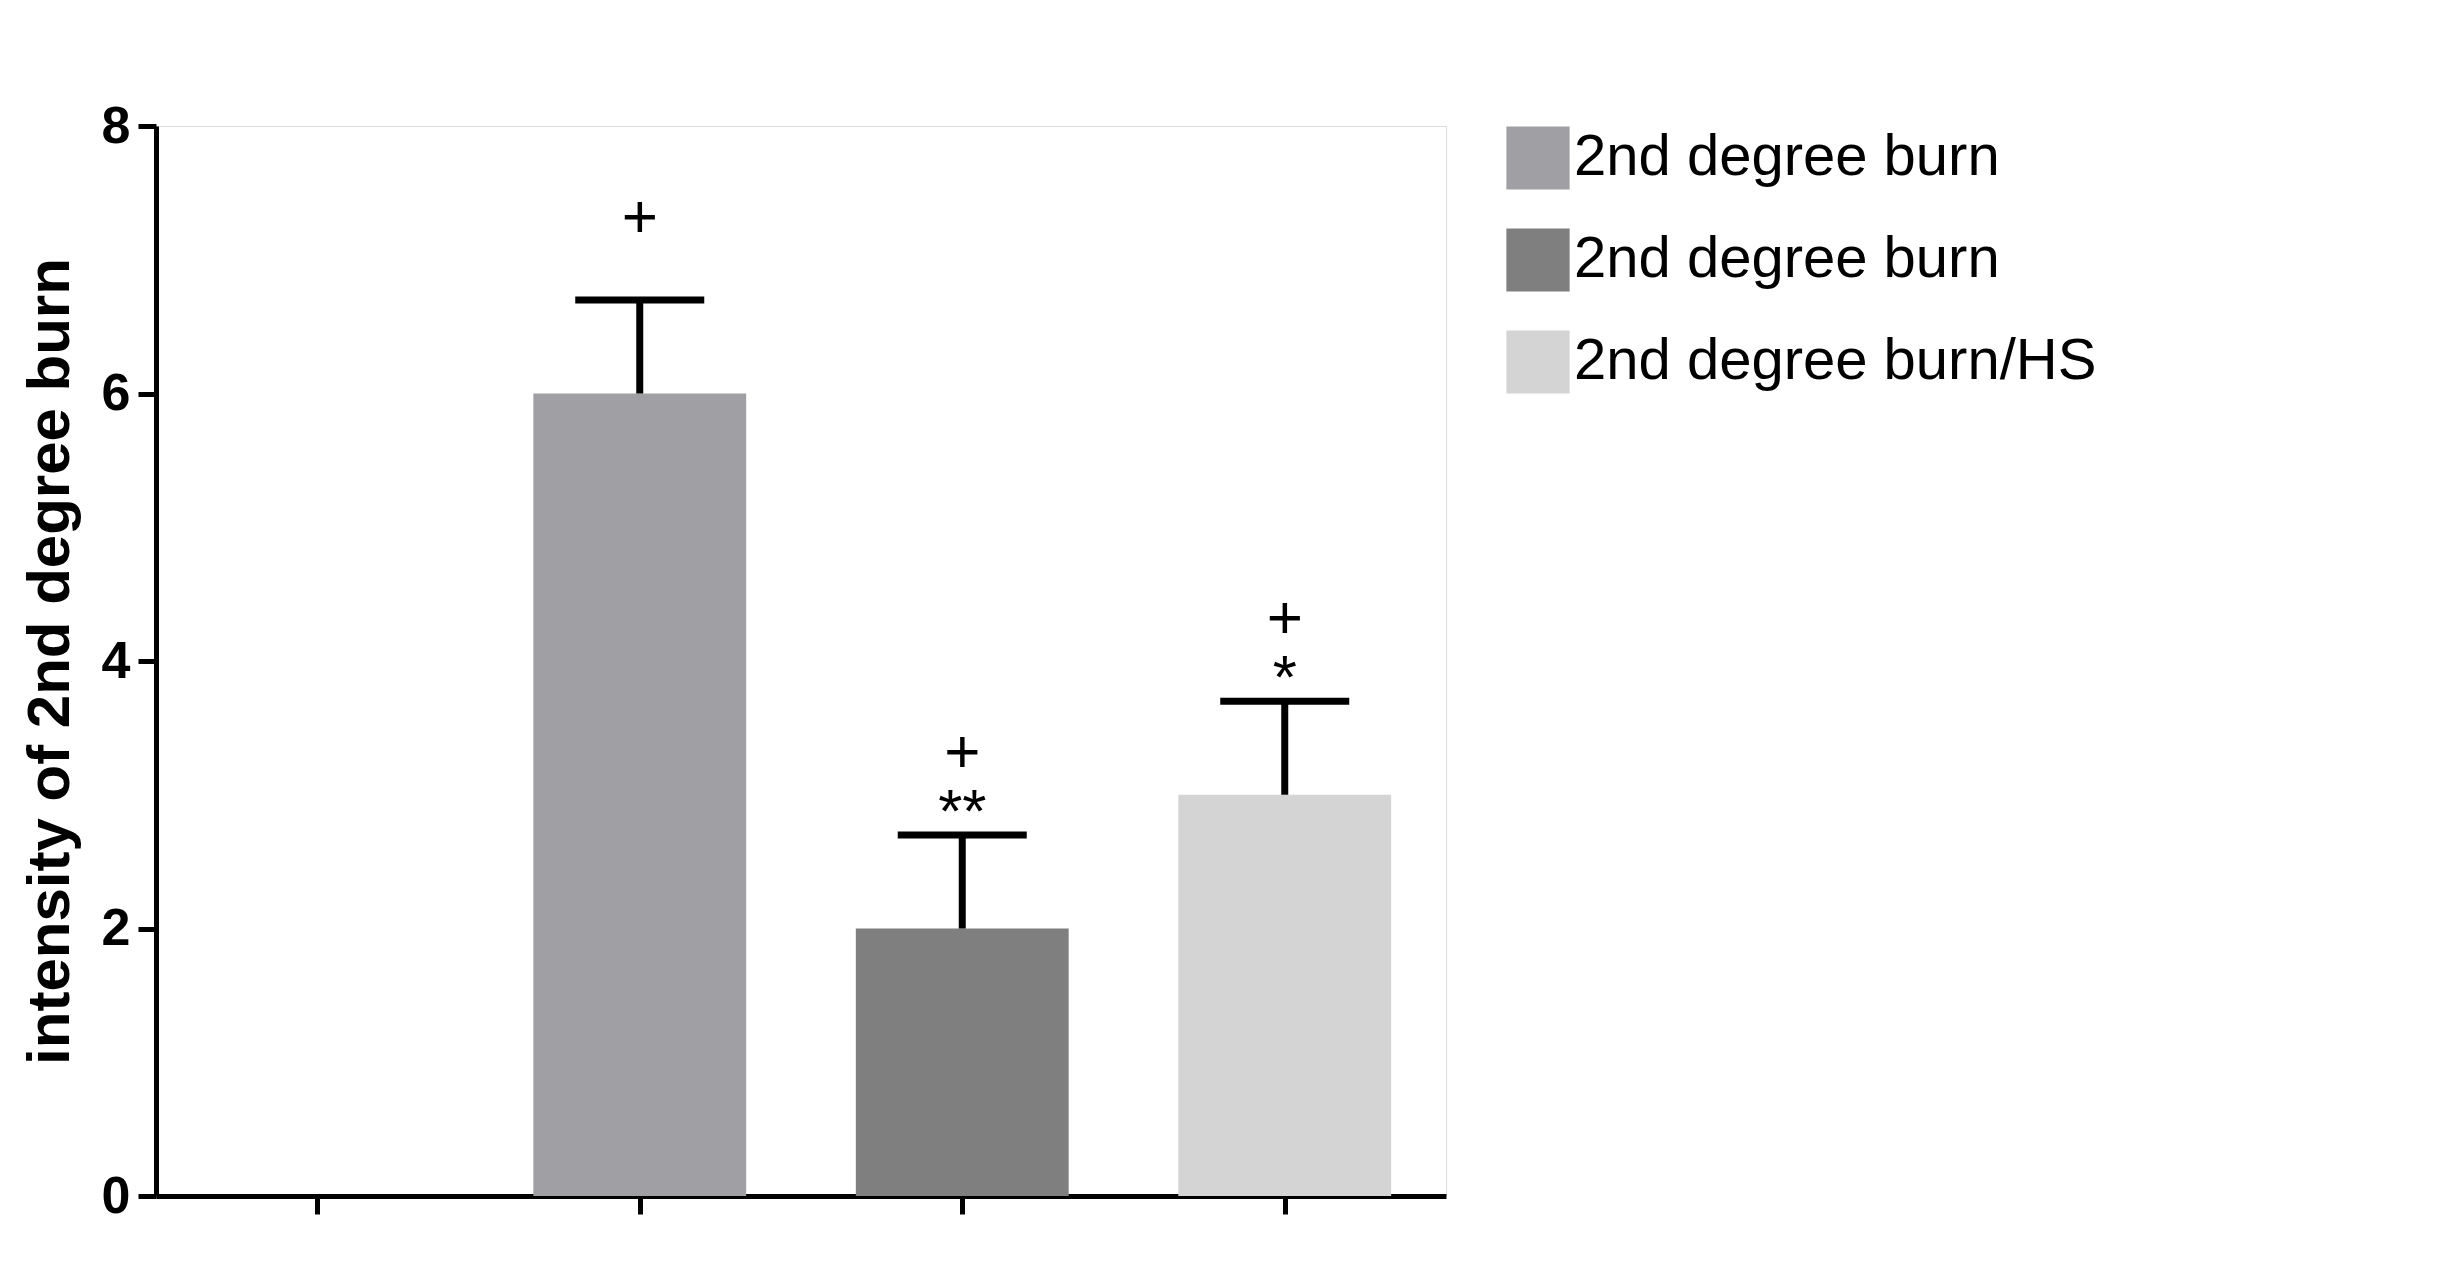 The width and height of the screenshot is (2457, 1288). What do you see at coordinates (639, 215) in the screenshot?
I see `data-label: +` at bounding box center [639, 215].